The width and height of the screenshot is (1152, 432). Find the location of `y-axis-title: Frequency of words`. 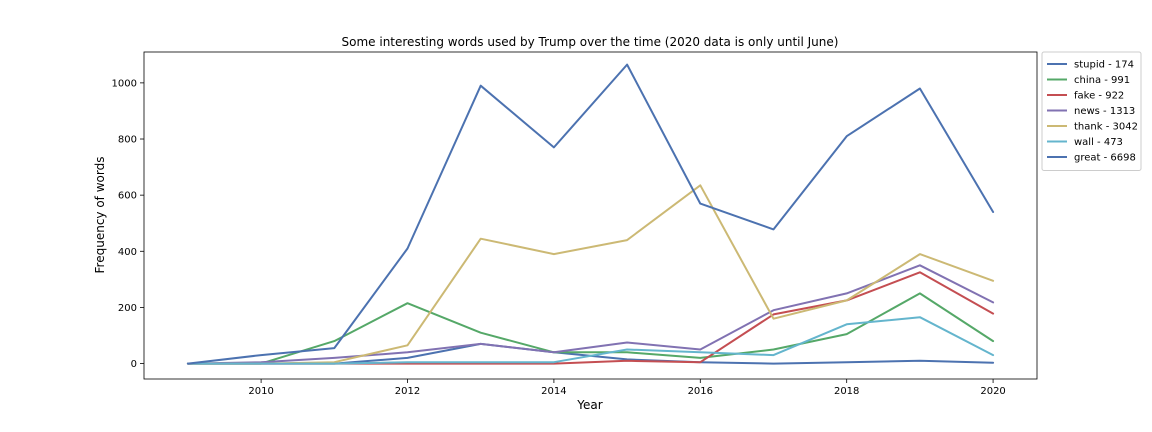

y-axis-title: Frequency of words is located at coordinates (100, 215).